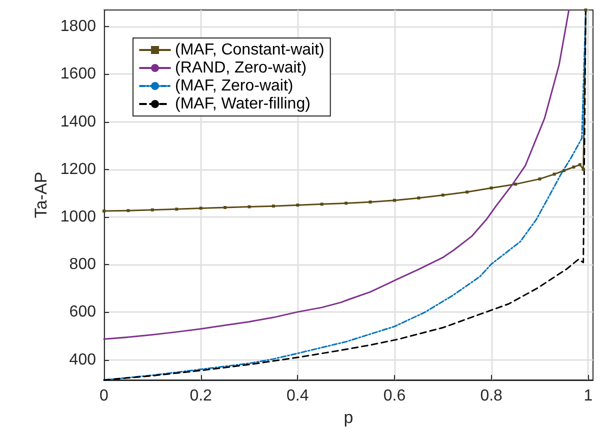 The height and width of the screenshot is (447, 616). I want to click on y-tick-label: 1800, so click(78, 27).